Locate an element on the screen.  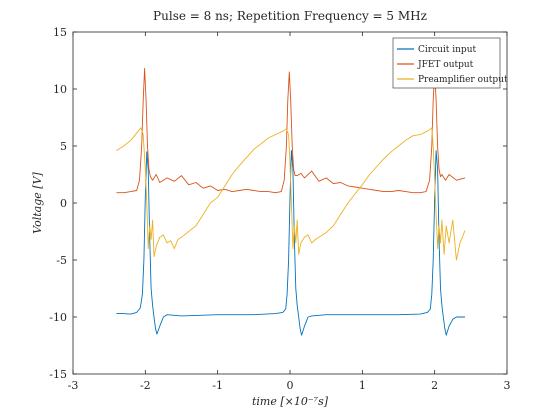
x-tick-label: 0 is located at coordinates (290, 385).